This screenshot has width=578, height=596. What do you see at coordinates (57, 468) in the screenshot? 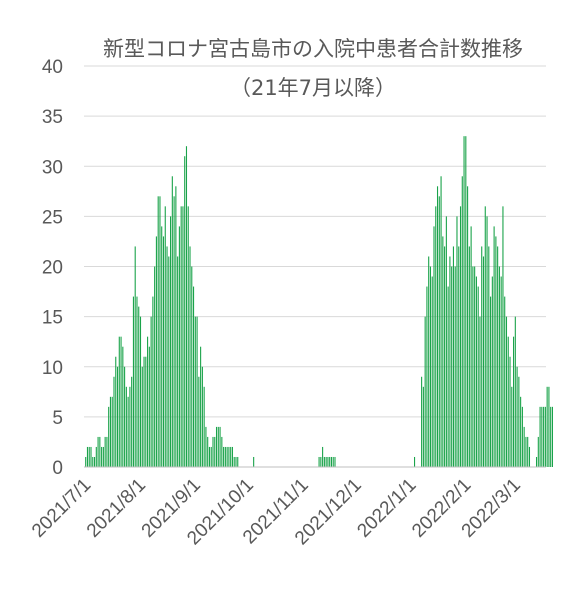
I see `y-tick-label: 0` at bounding box center [57, 468].